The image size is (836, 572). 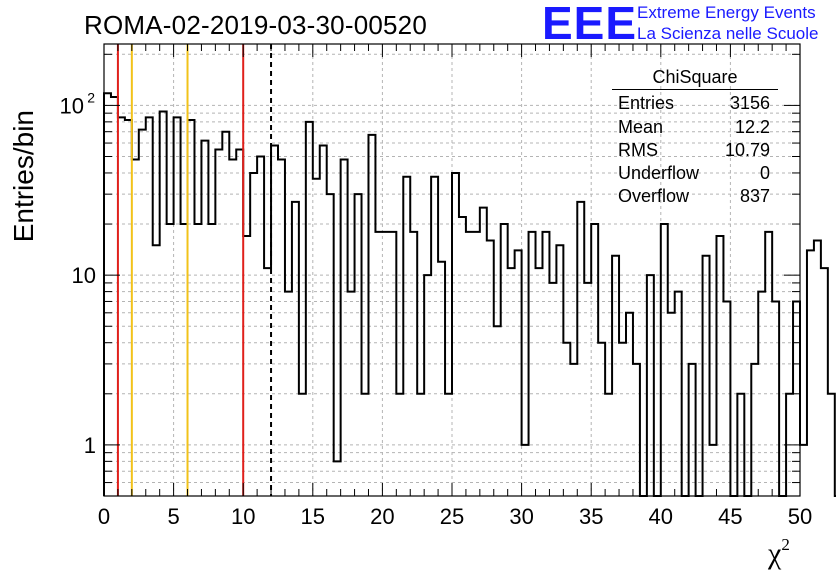 What do you see at coordinates (695, 78) in the screenshot?
I see `stats-title: ChiSquare` at bounding box center [695, 78].